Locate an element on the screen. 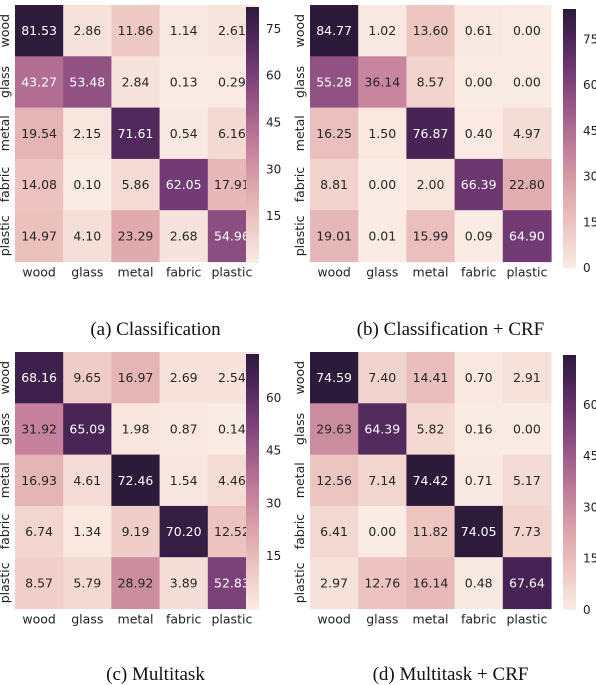 This screenshot has height=685, width=596. cell-value-label: 4.10 is located at coordinates (87, 235).